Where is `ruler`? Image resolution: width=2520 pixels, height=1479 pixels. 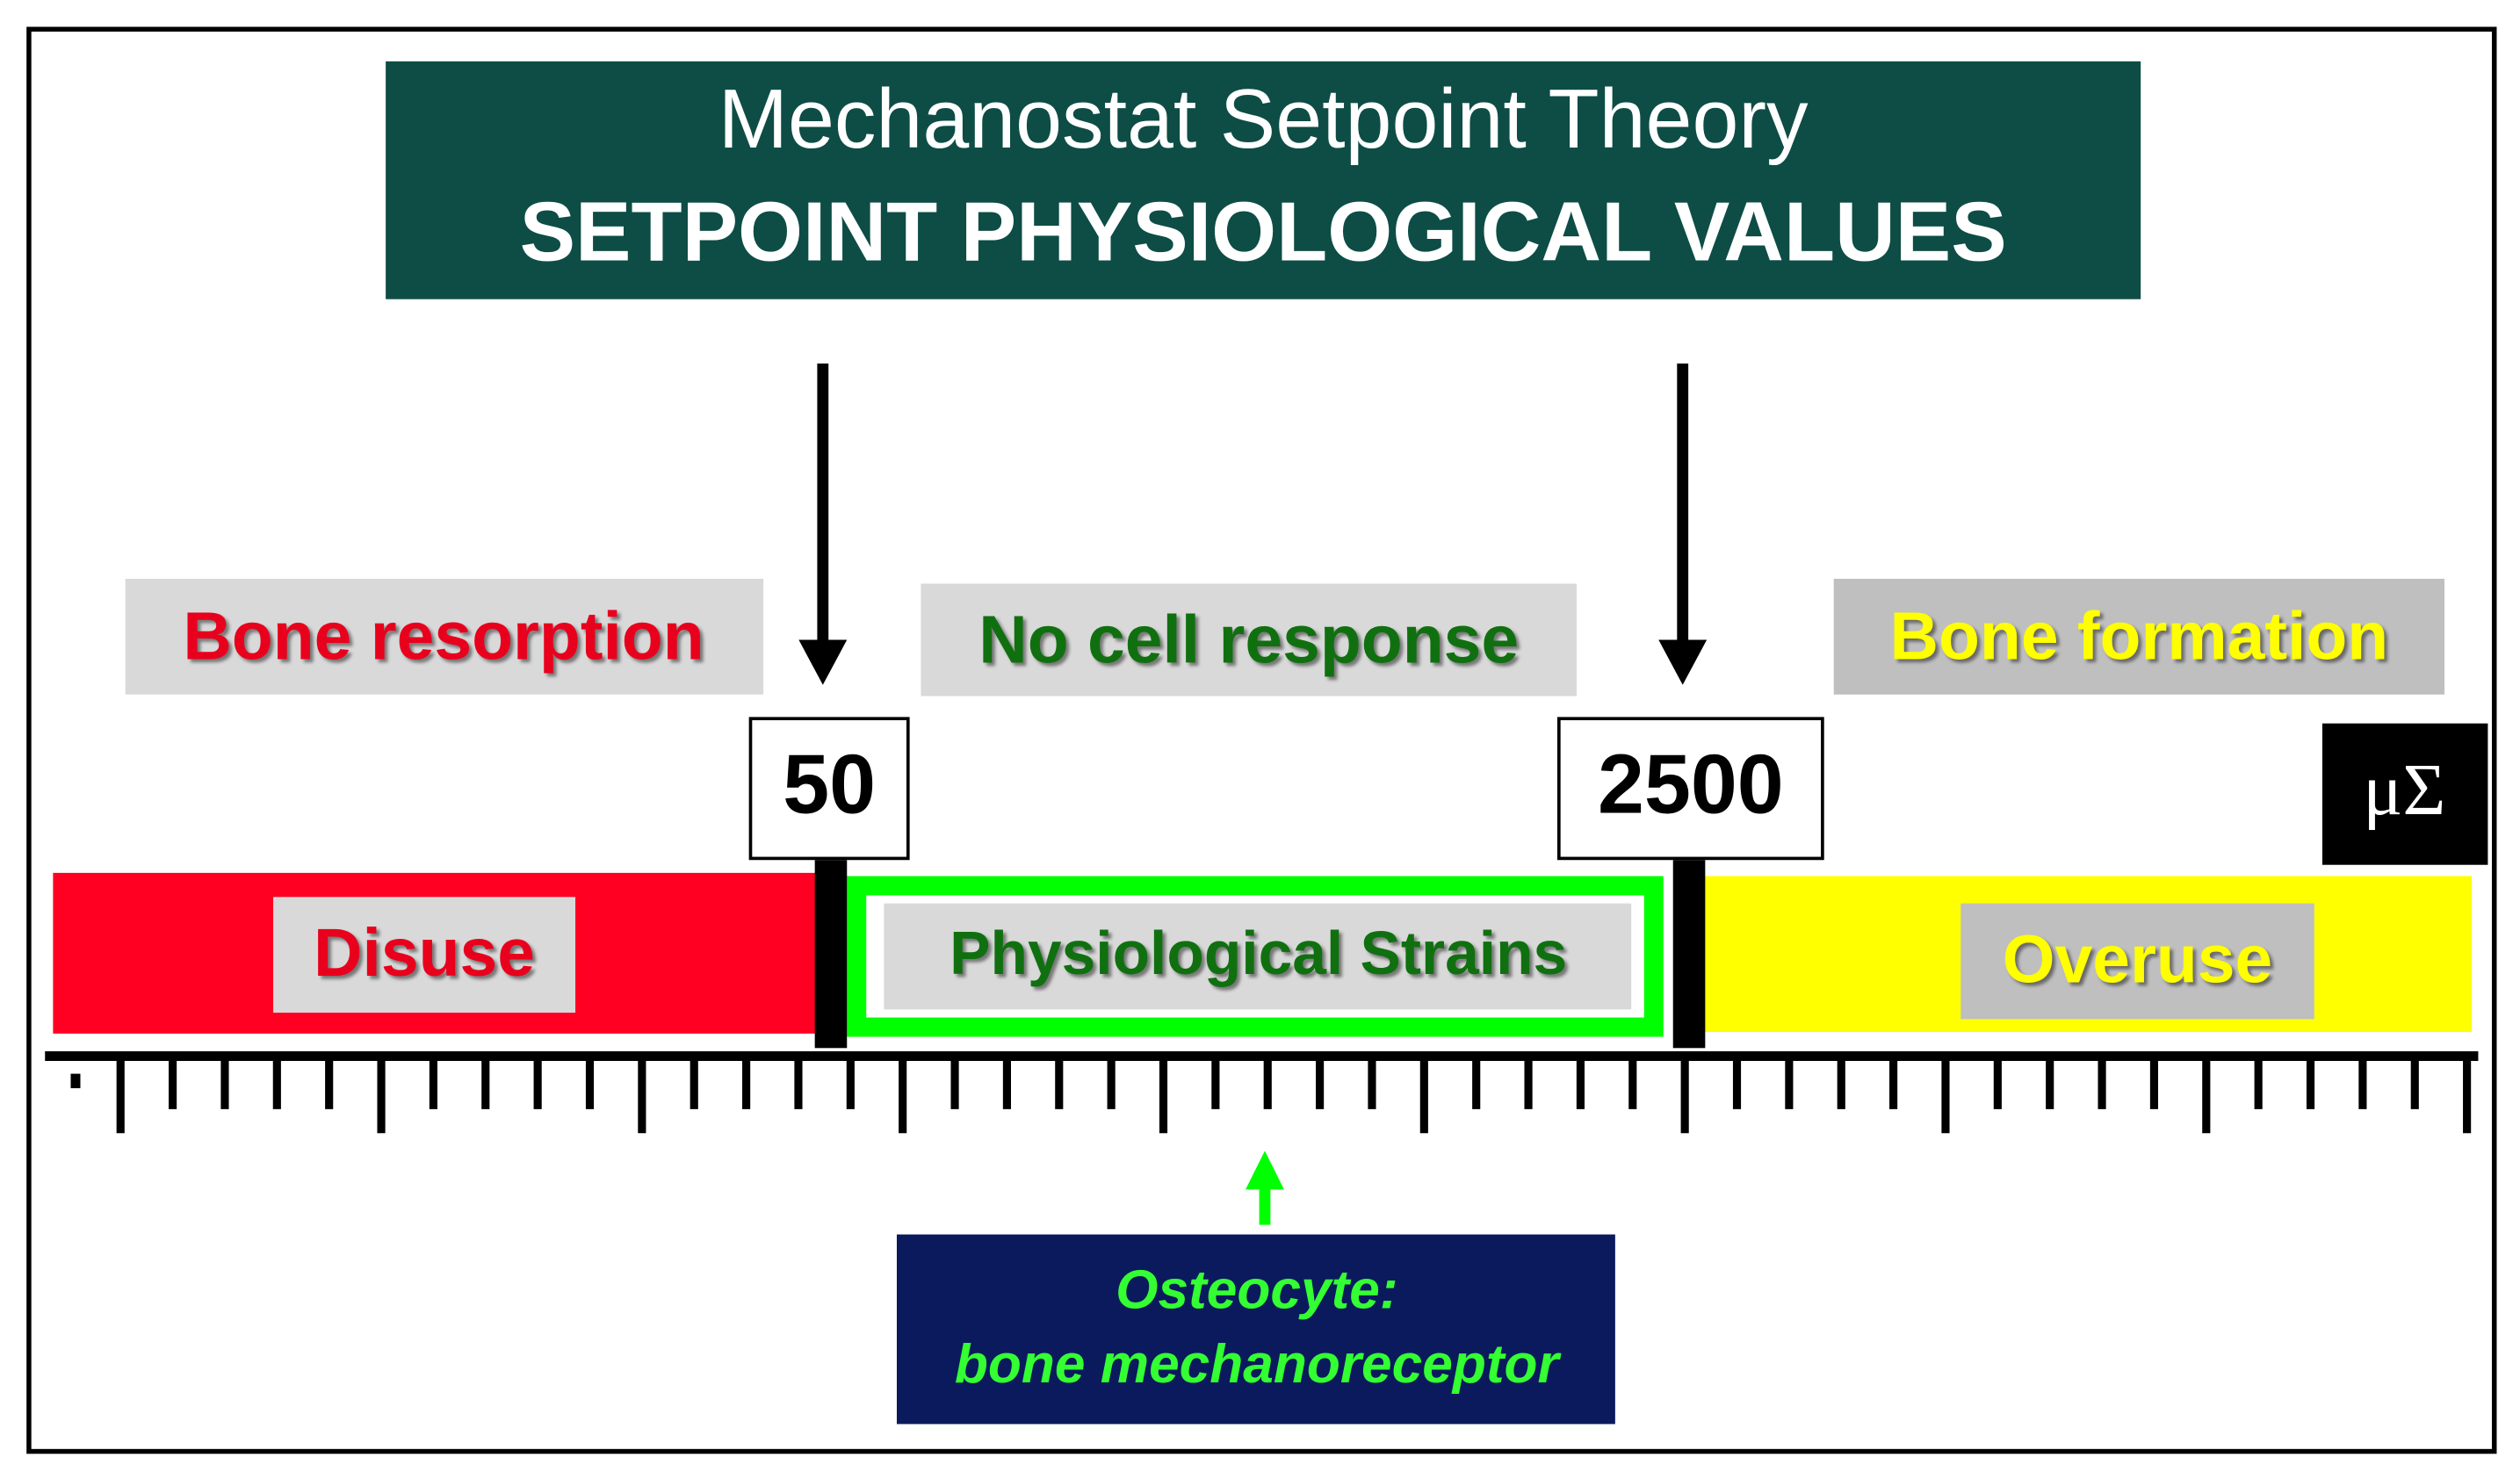
ruler is located at coordinates (1262, 1092).